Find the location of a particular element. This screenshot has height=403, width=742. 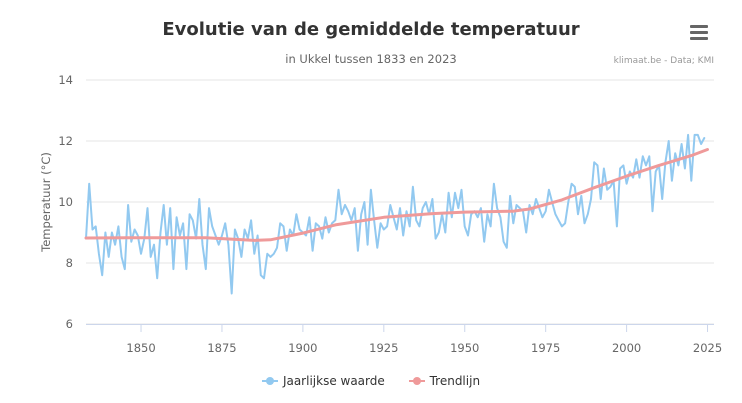

chart-subtitle: in Ukkel tussen 1833 en 2023 is located at coordinates (371, 59).